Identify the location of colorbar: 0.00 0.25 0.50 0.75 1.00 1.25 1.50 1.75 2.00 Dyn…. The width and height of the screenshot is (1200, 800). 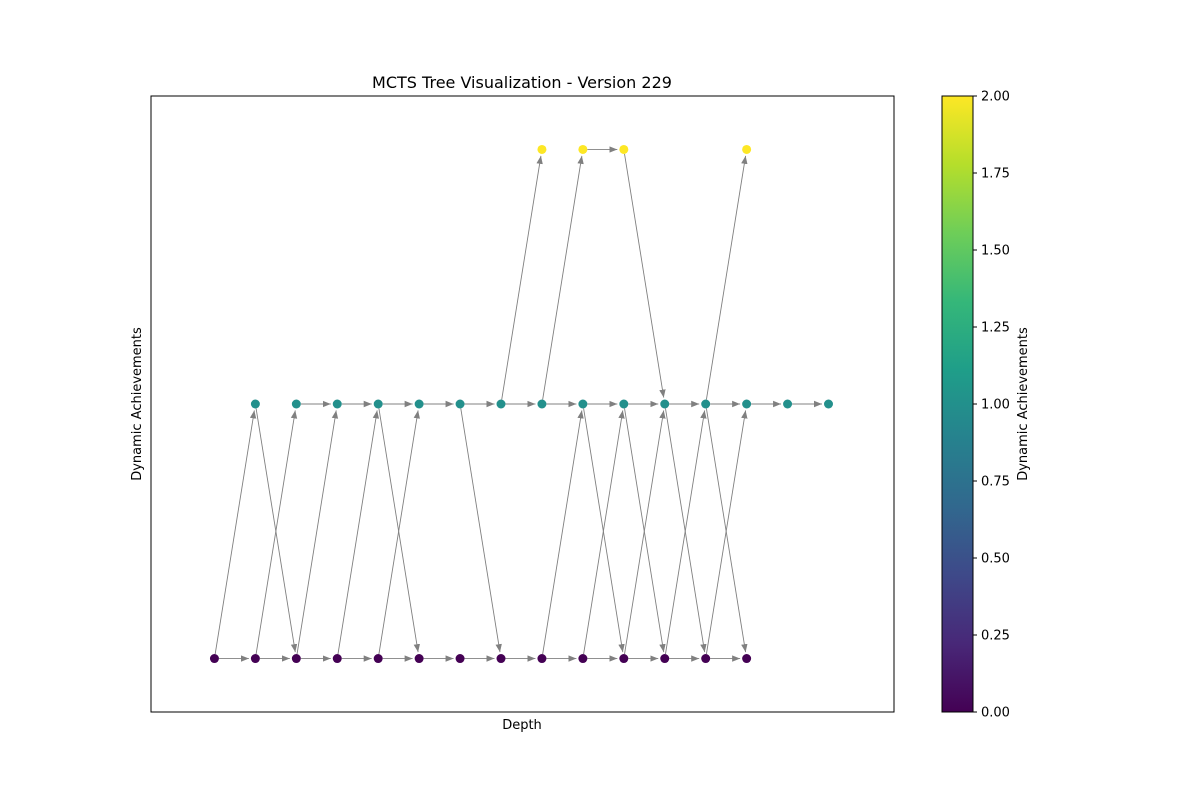
(986, 405).